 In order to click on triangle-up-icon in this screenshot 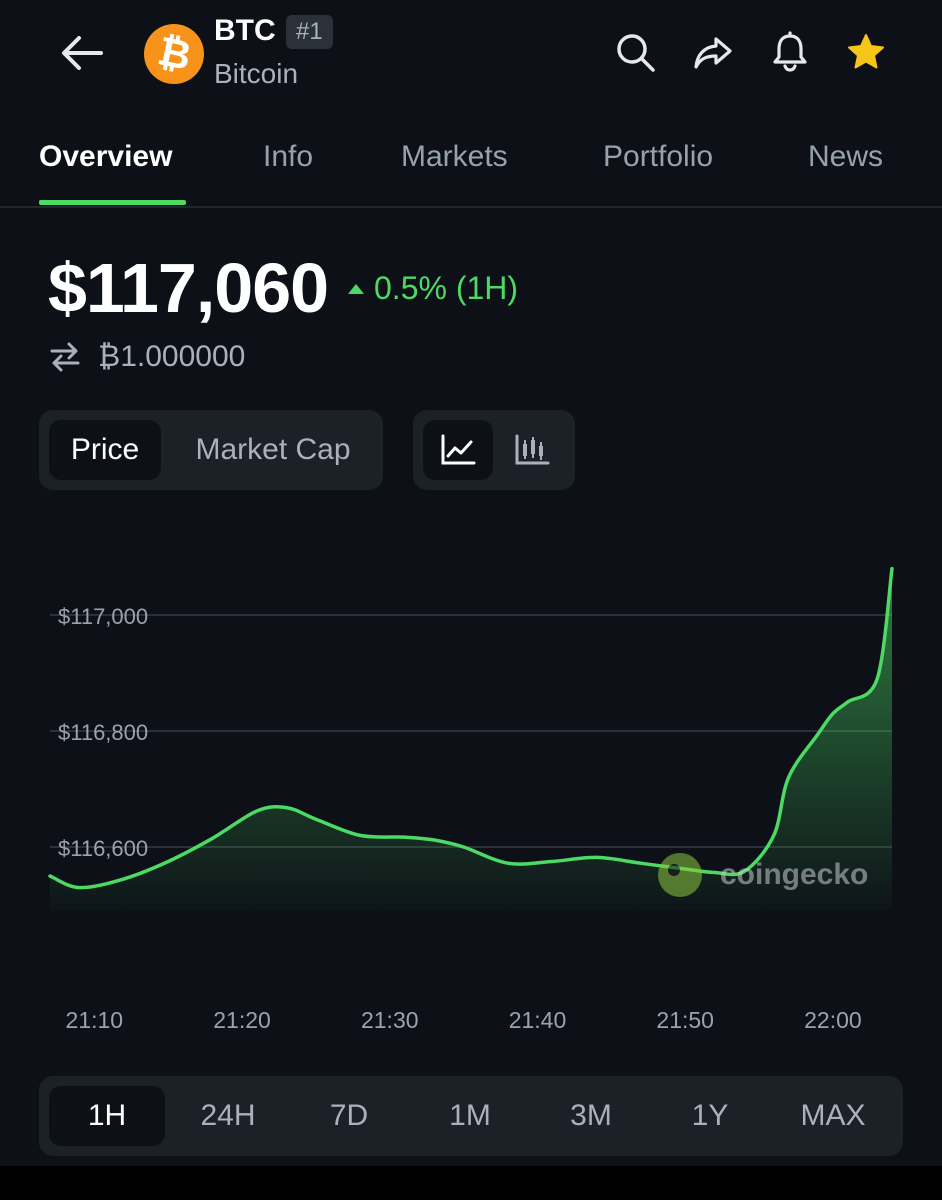, I will do `click(356, 288)`.